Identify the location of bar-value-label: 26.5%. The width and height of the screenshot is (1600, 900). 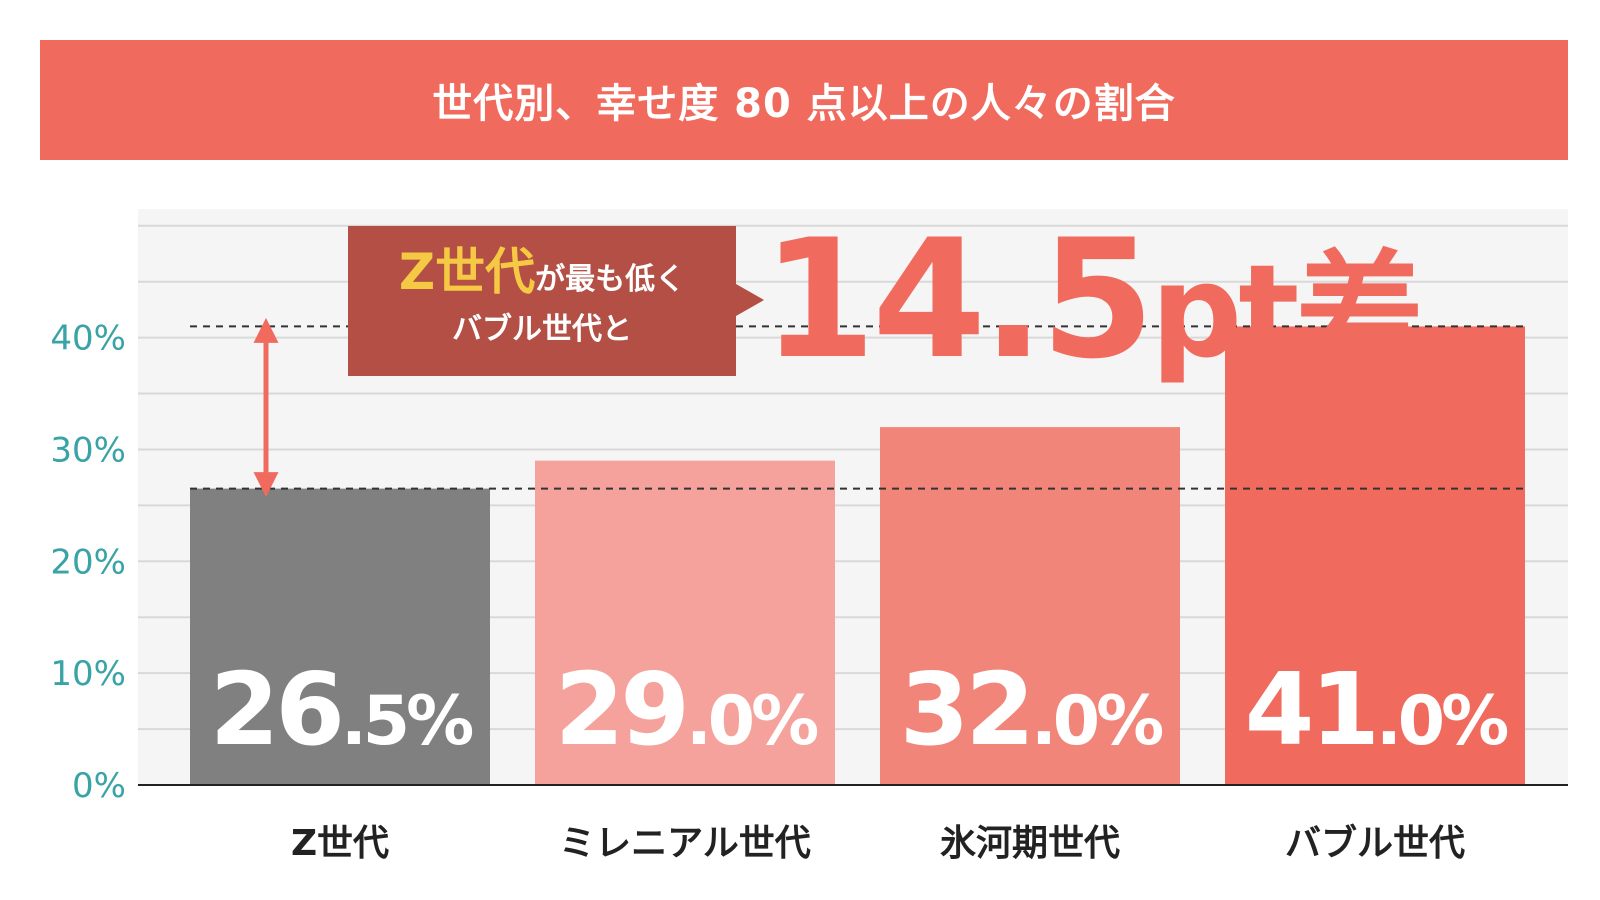
(341, 709).